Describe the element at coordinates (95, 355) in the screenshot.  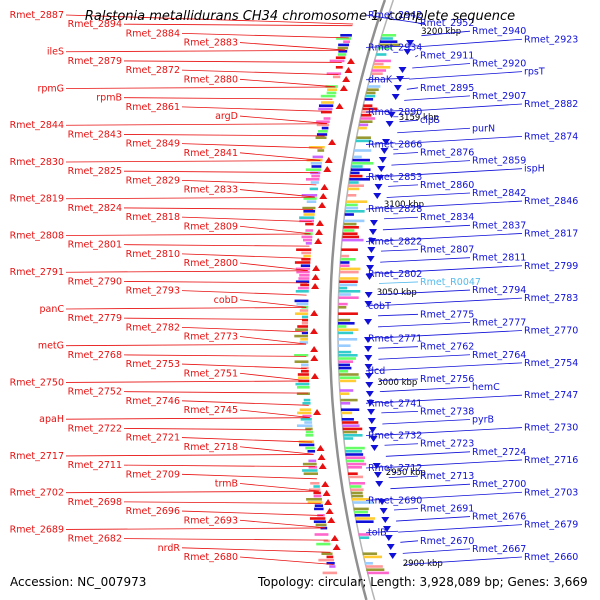
I see `left-gene-label: Rmet_2768` at that location.